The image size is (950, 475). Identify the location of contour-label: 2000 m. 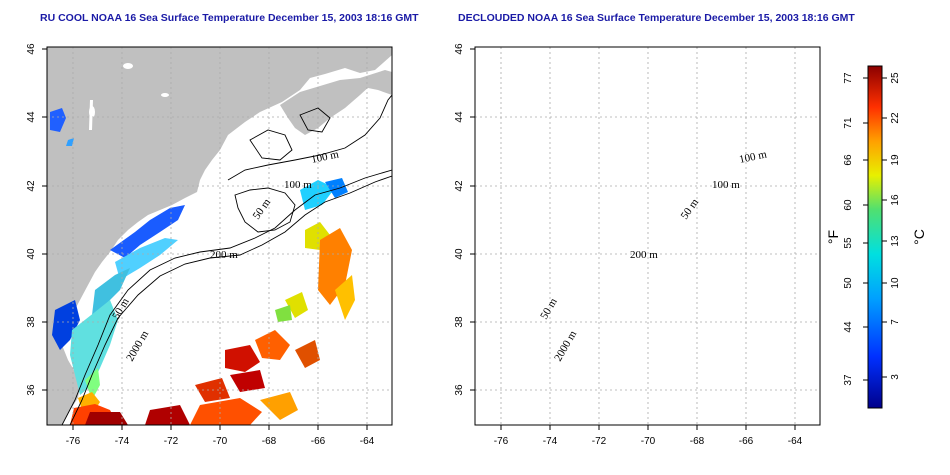
(565, 345).